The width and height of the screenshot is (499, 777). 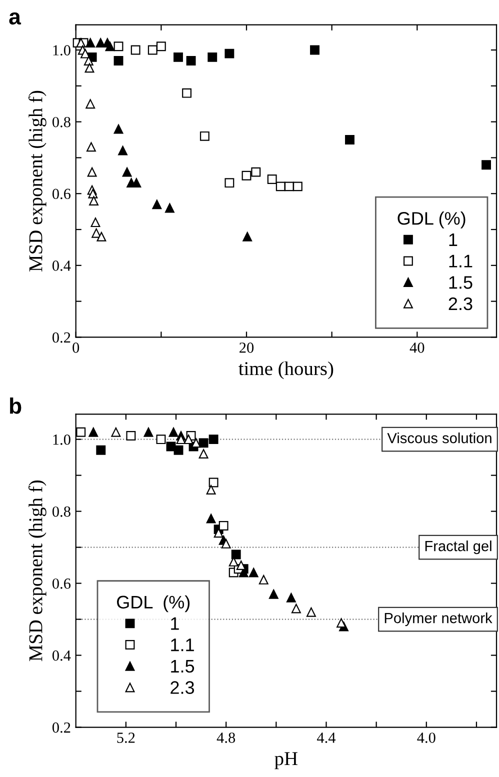 I want to click on x-tick-label: 4.4, so click(x=326, y=737).